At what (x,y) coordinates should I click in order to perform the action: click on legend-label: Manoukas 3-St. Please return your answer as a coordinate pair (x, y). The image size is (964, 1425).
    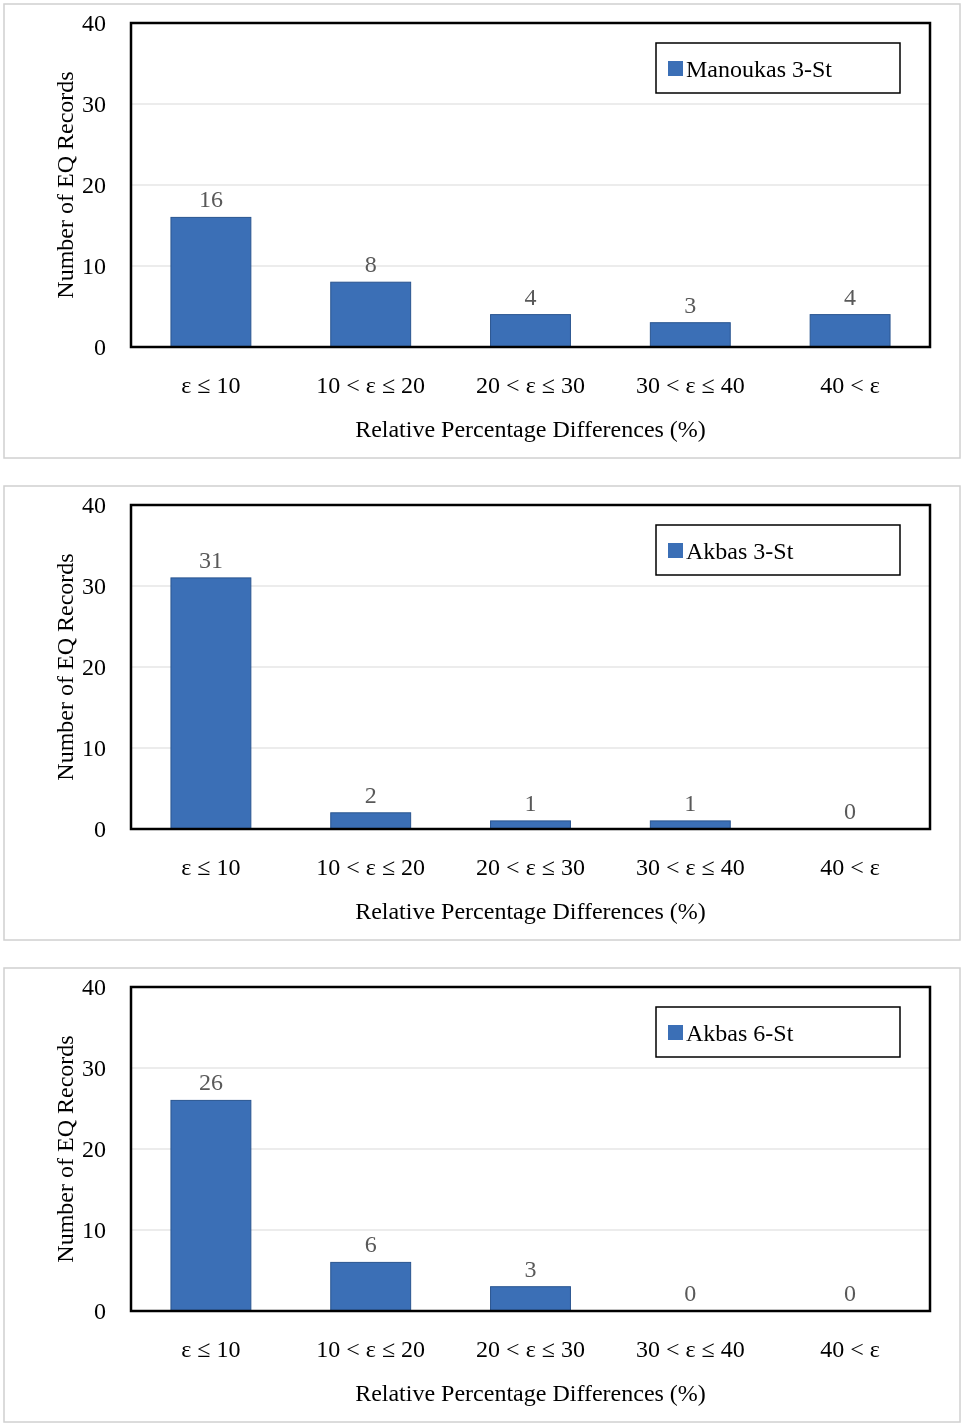
    Looking at the image, I should click on (759, 69).